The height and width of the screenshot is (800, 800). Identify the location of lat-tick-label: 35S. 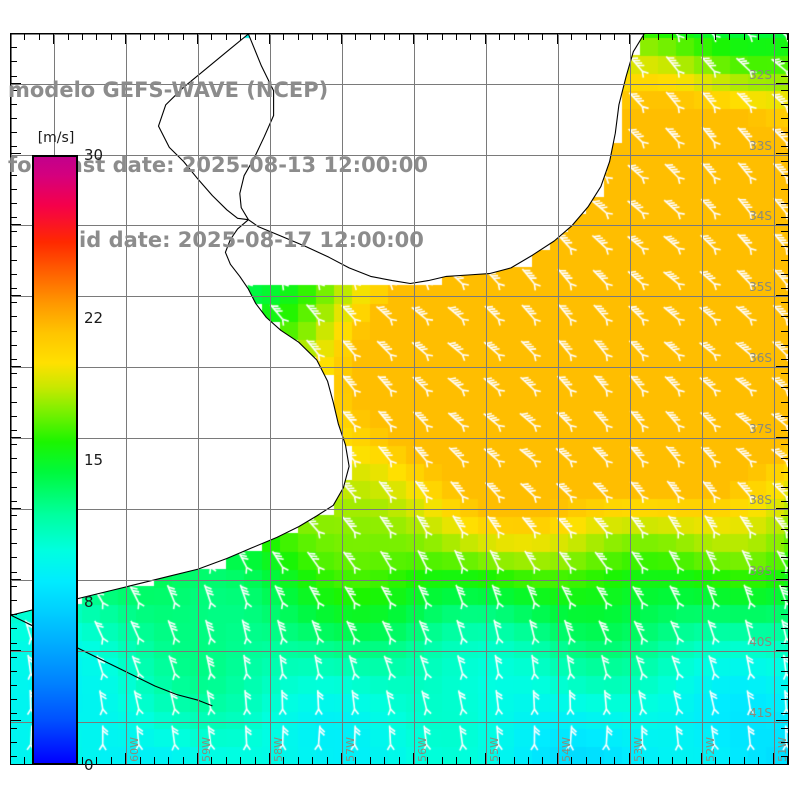
(760, 287).